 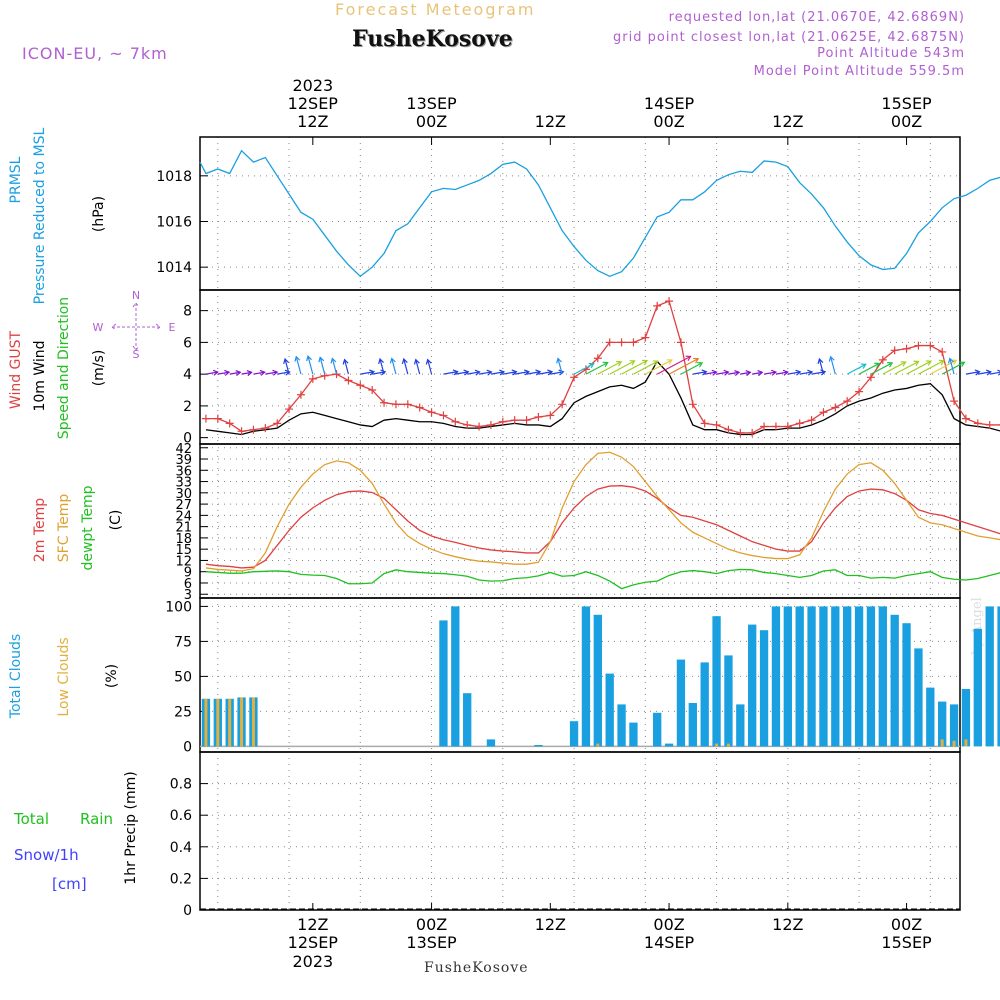 I want to click on model-label: ICON-EU, ~ 7km, so click(x=95, y=53).